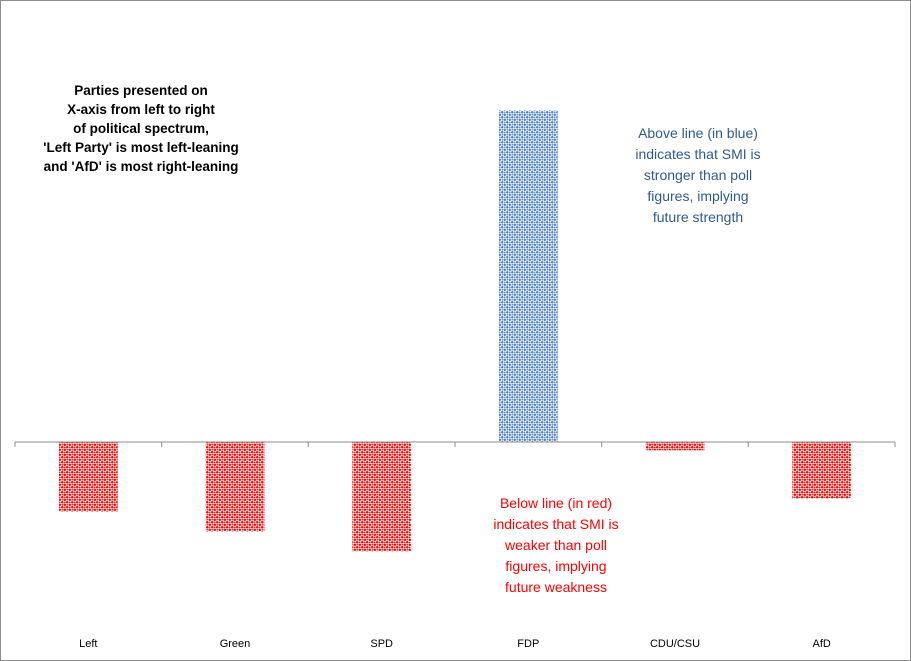 The width and height of the screenshot is (911, 661). Describe the element at coordinates (88, 477) in the screenshot. I see `bar-left` at that location.